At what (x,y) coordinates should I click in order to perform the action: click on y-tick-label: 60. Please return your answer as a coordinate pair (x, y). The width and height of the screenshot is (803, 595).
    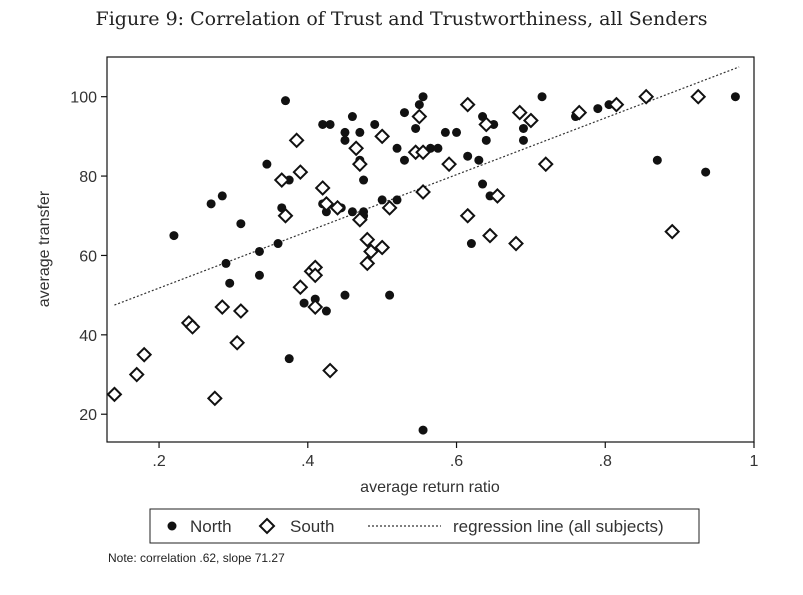
    Looking at the image, I should click on (88, 256).